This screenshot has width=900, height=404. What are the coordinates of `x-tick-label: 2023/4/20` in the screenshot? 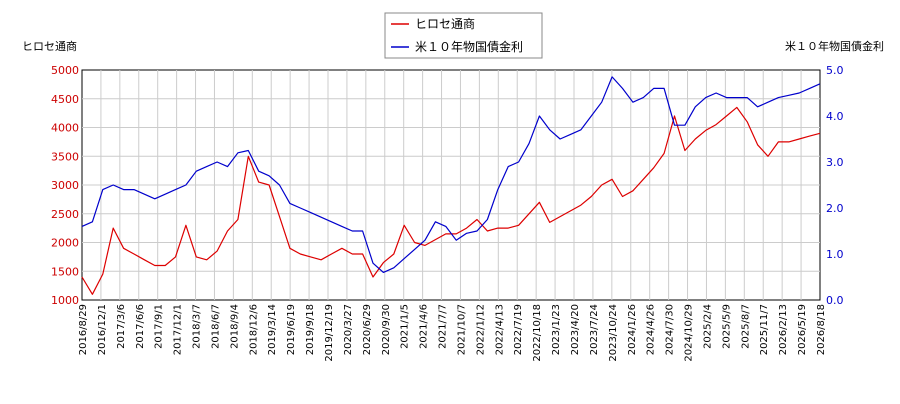 It's located at (575, 329).